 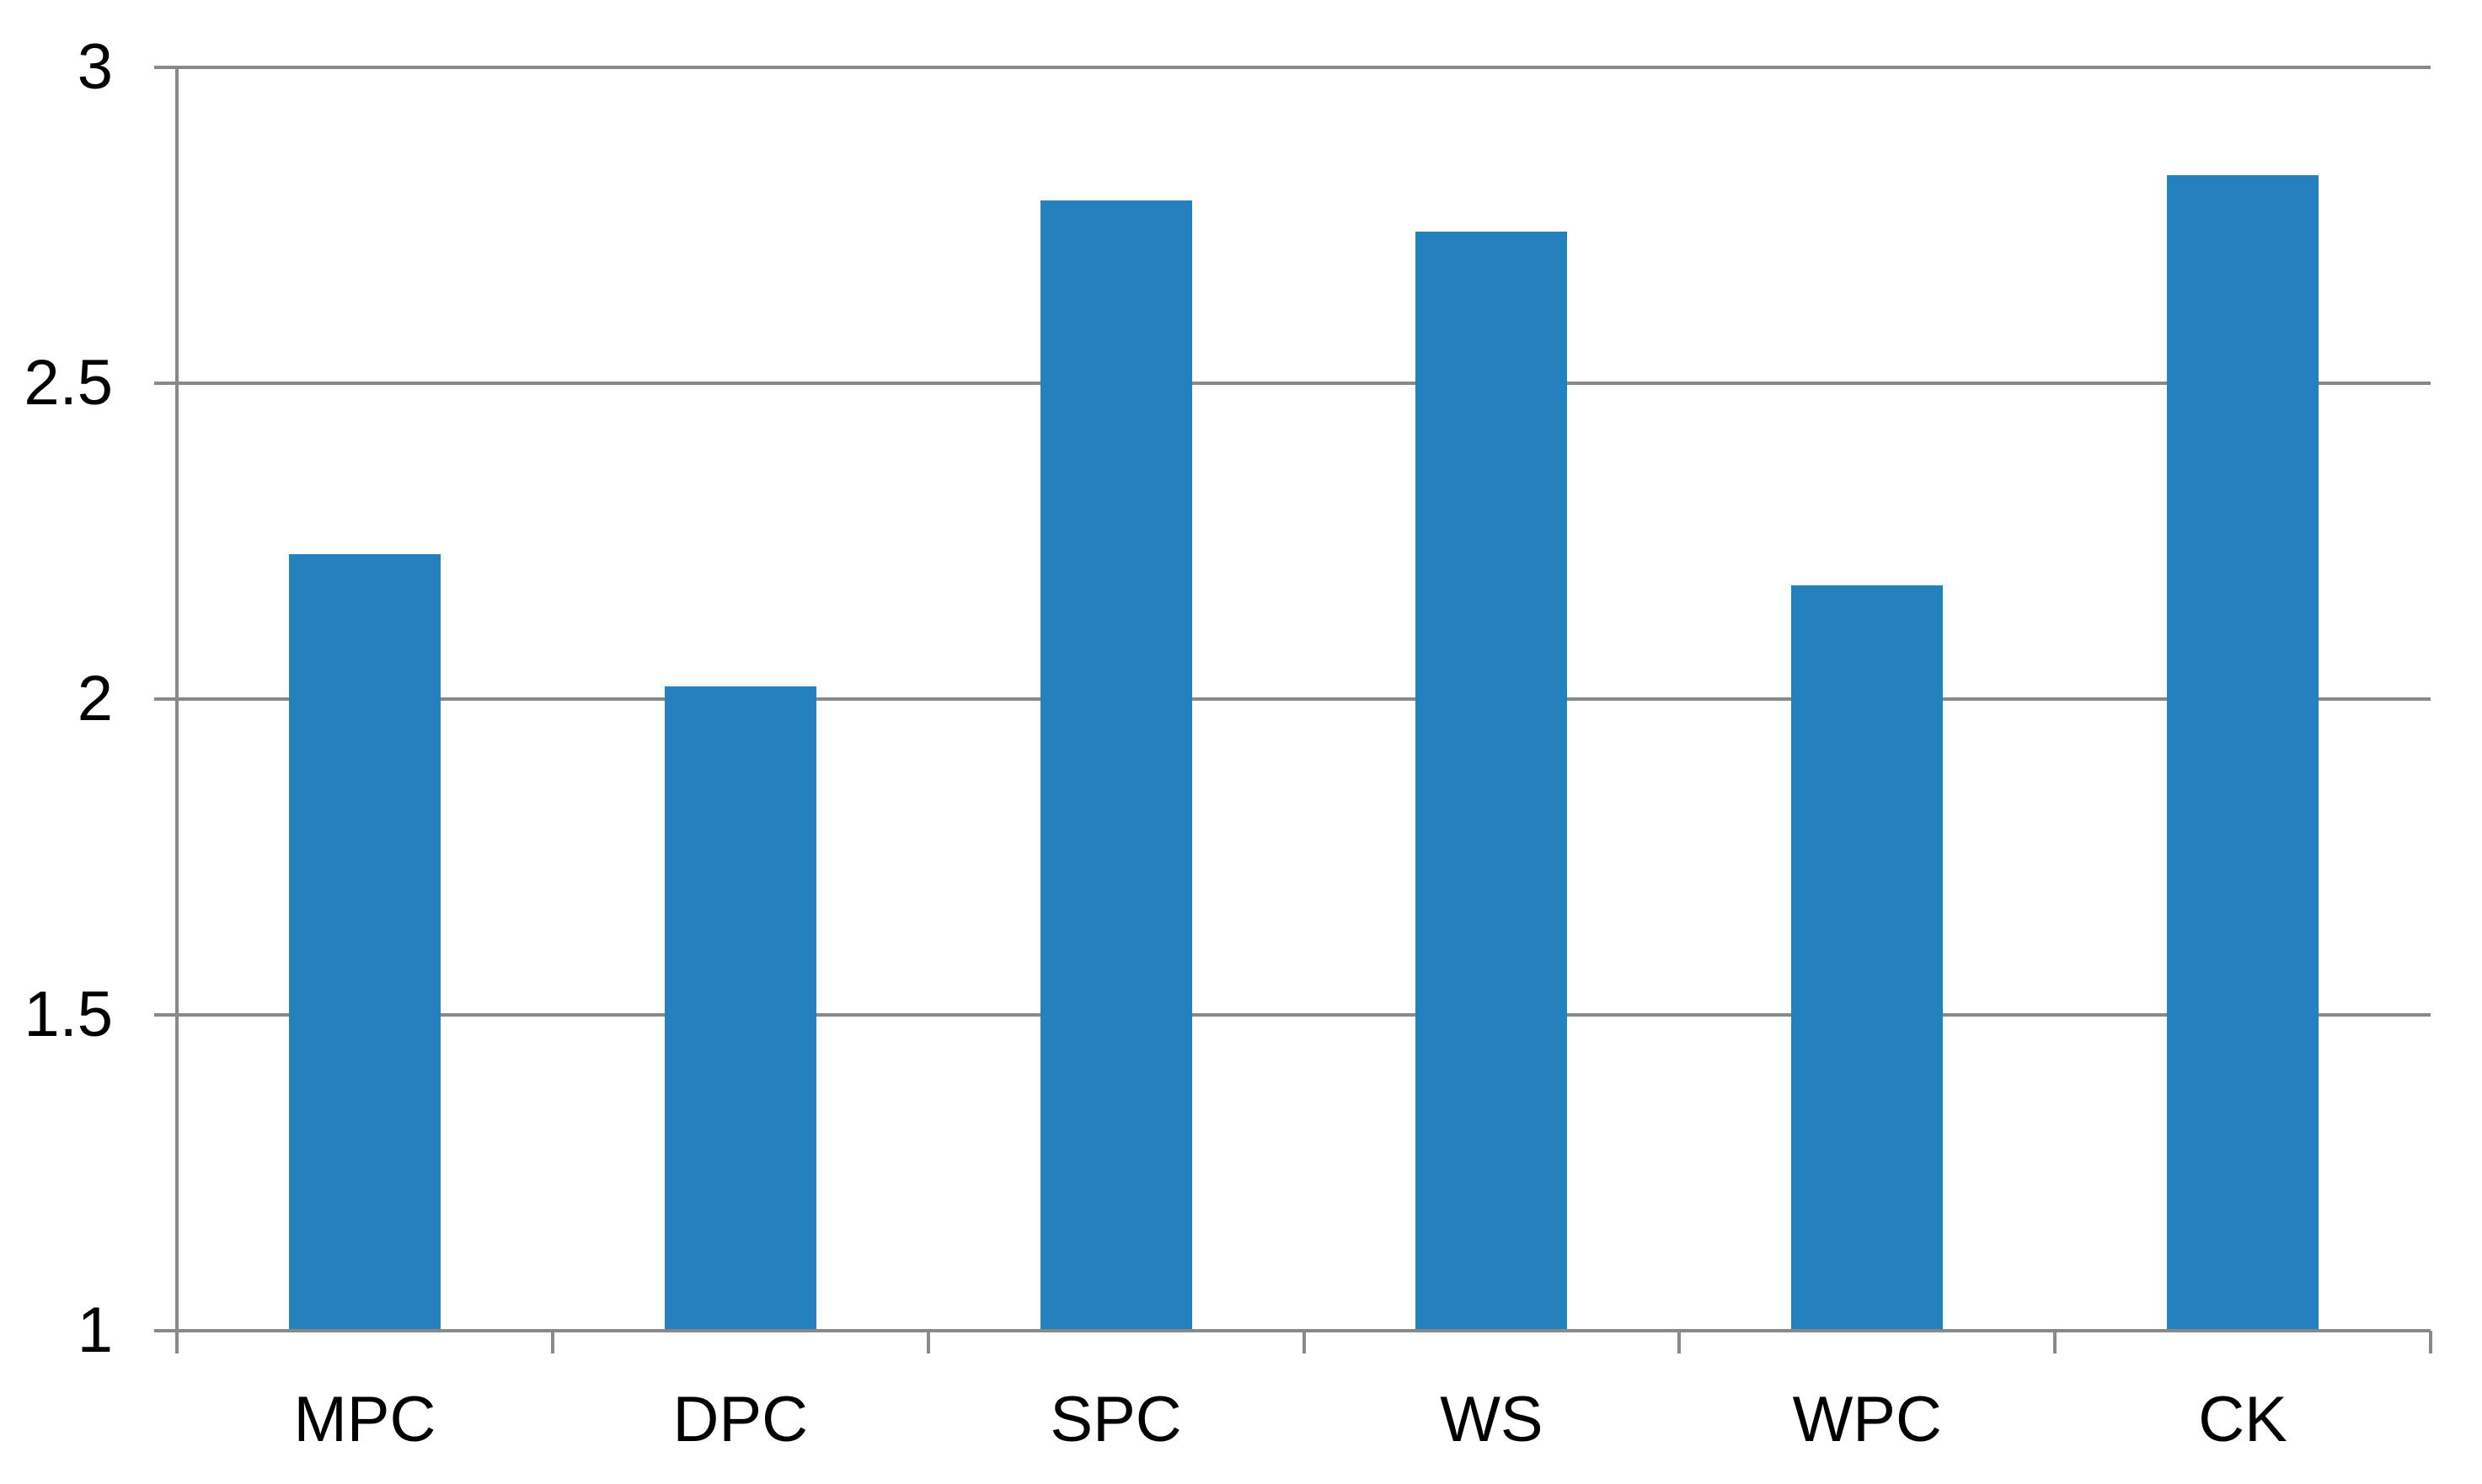 I want to click on bar-wpc, so click(x=1868, y=958).